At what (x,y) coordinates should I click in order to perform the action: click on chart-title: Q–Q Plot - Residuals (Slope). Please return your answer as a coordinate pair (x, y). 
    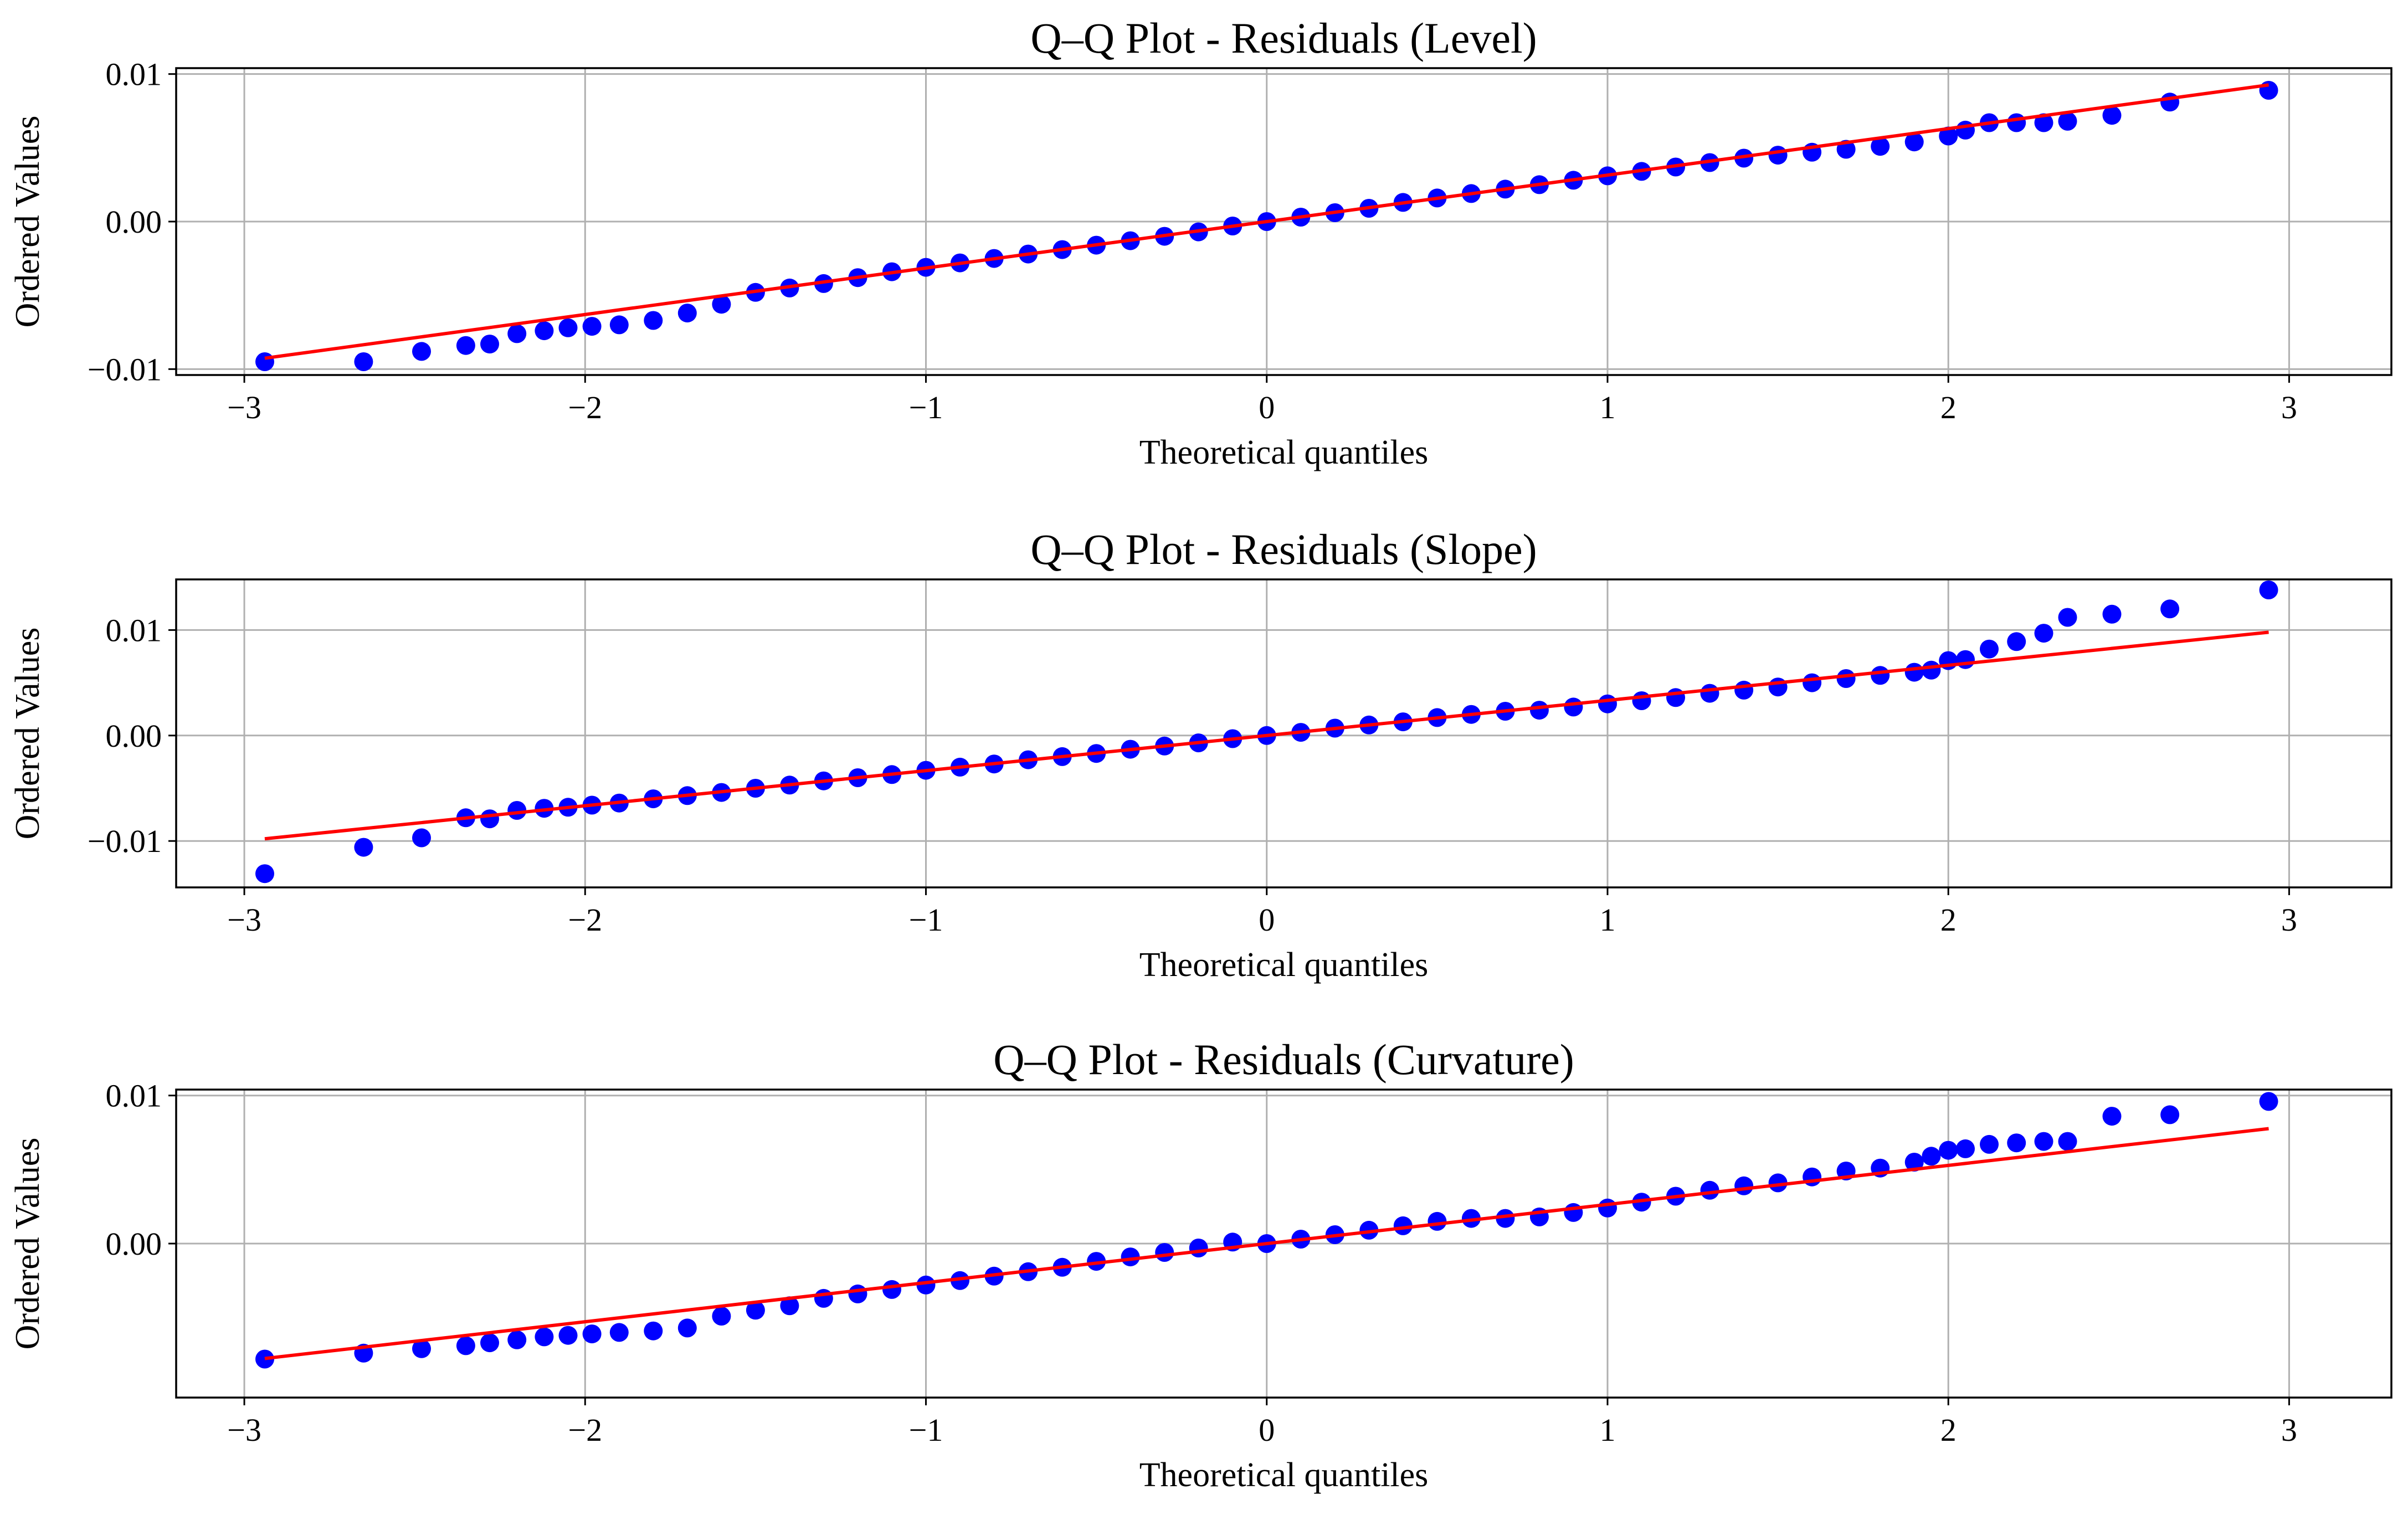
    Looking at the image, I should click on (1283, 549).